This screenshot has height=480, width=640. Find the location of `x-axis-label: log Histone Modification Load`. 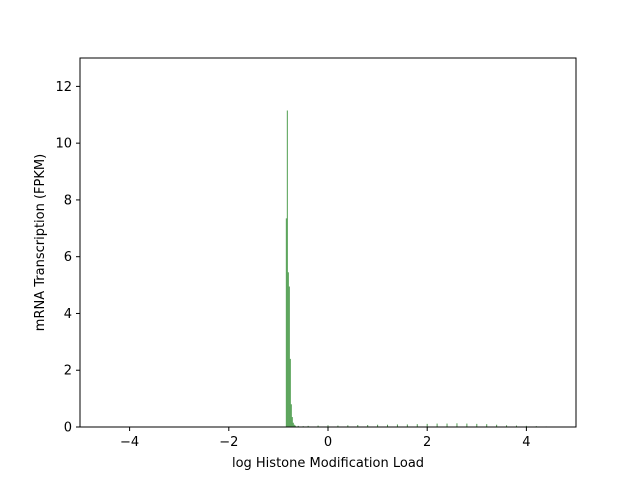

x-axis-label: log Histone Modification Load is located at coordinates (328, 463).